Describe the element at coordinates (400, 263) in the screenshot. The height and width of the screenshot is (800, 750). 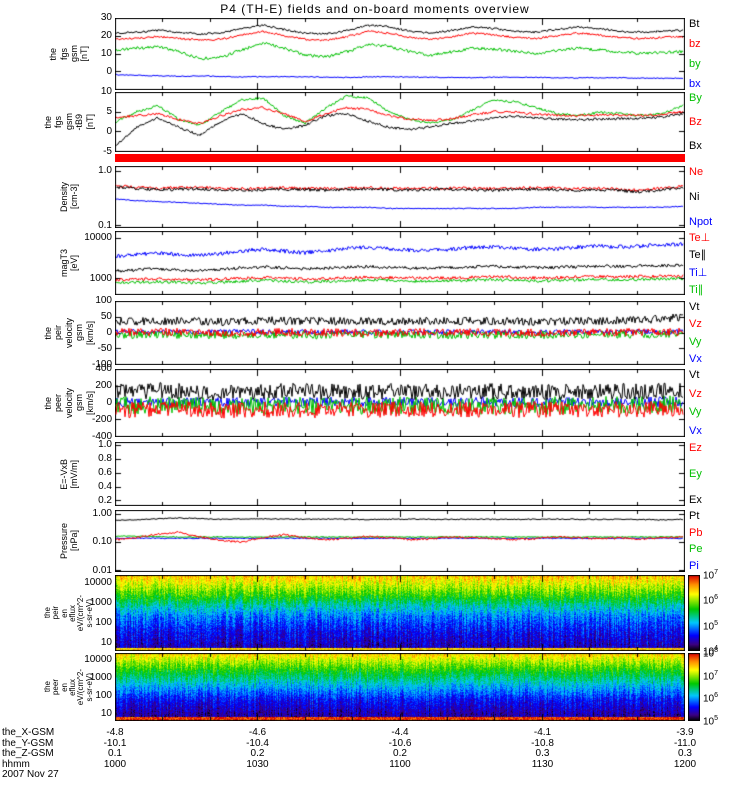
I see `panel-canvas-magt3` at that location.